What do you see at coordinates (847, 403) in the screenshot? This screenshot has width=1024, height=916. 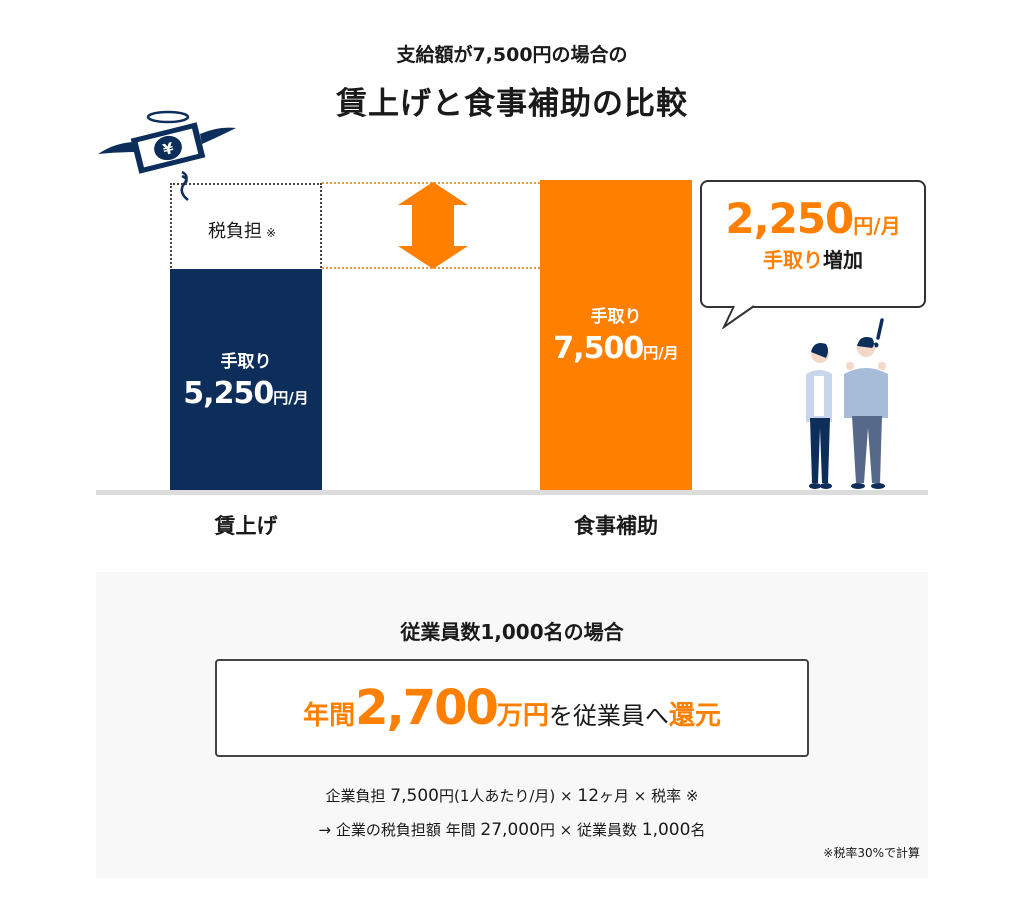 I see `surprised-people-icon` at bounding box center [847, 403].